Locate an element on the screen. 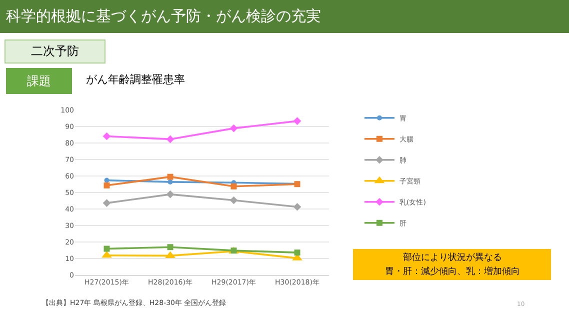 This screenshot has height=320, width=569. chart-subtitle: がん年齢調整罹患率 is located at coordinates (135, 79).